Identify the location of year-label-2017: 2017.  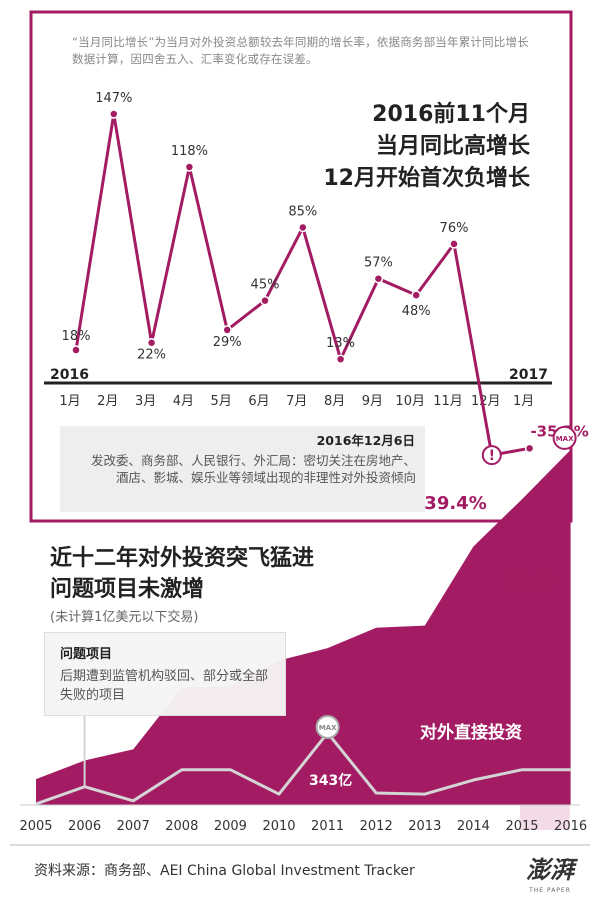
(528, 375).